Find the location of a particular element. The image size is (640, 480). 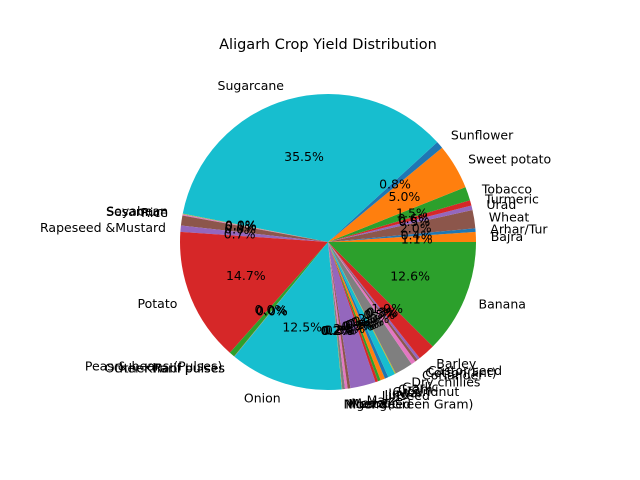

slice-label-sesamum: Sesamum is located at coordinates (137, 211).